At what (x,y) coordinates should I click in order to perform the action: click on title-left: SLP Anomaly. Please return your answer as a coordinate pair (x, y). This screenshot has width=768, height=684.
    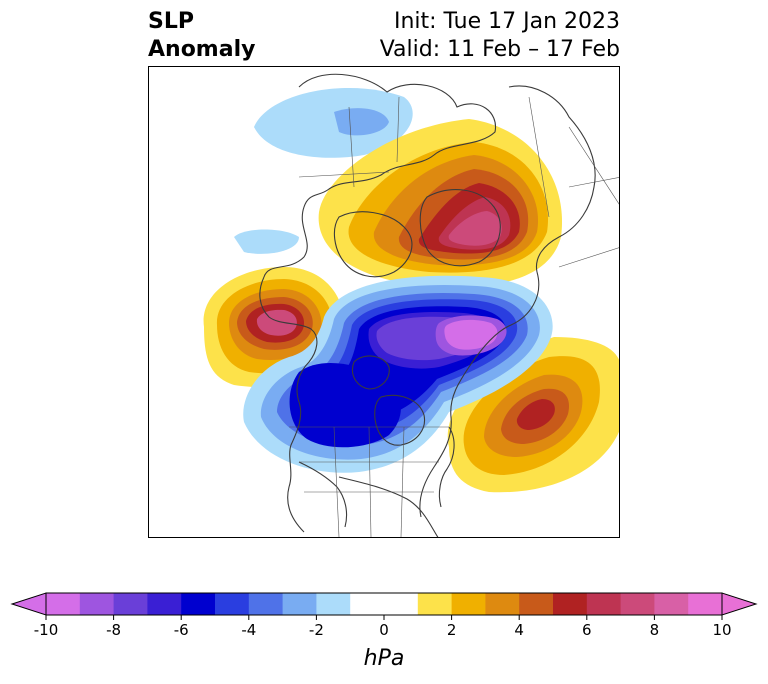
    Looking at the image, I should click on (201, 36).